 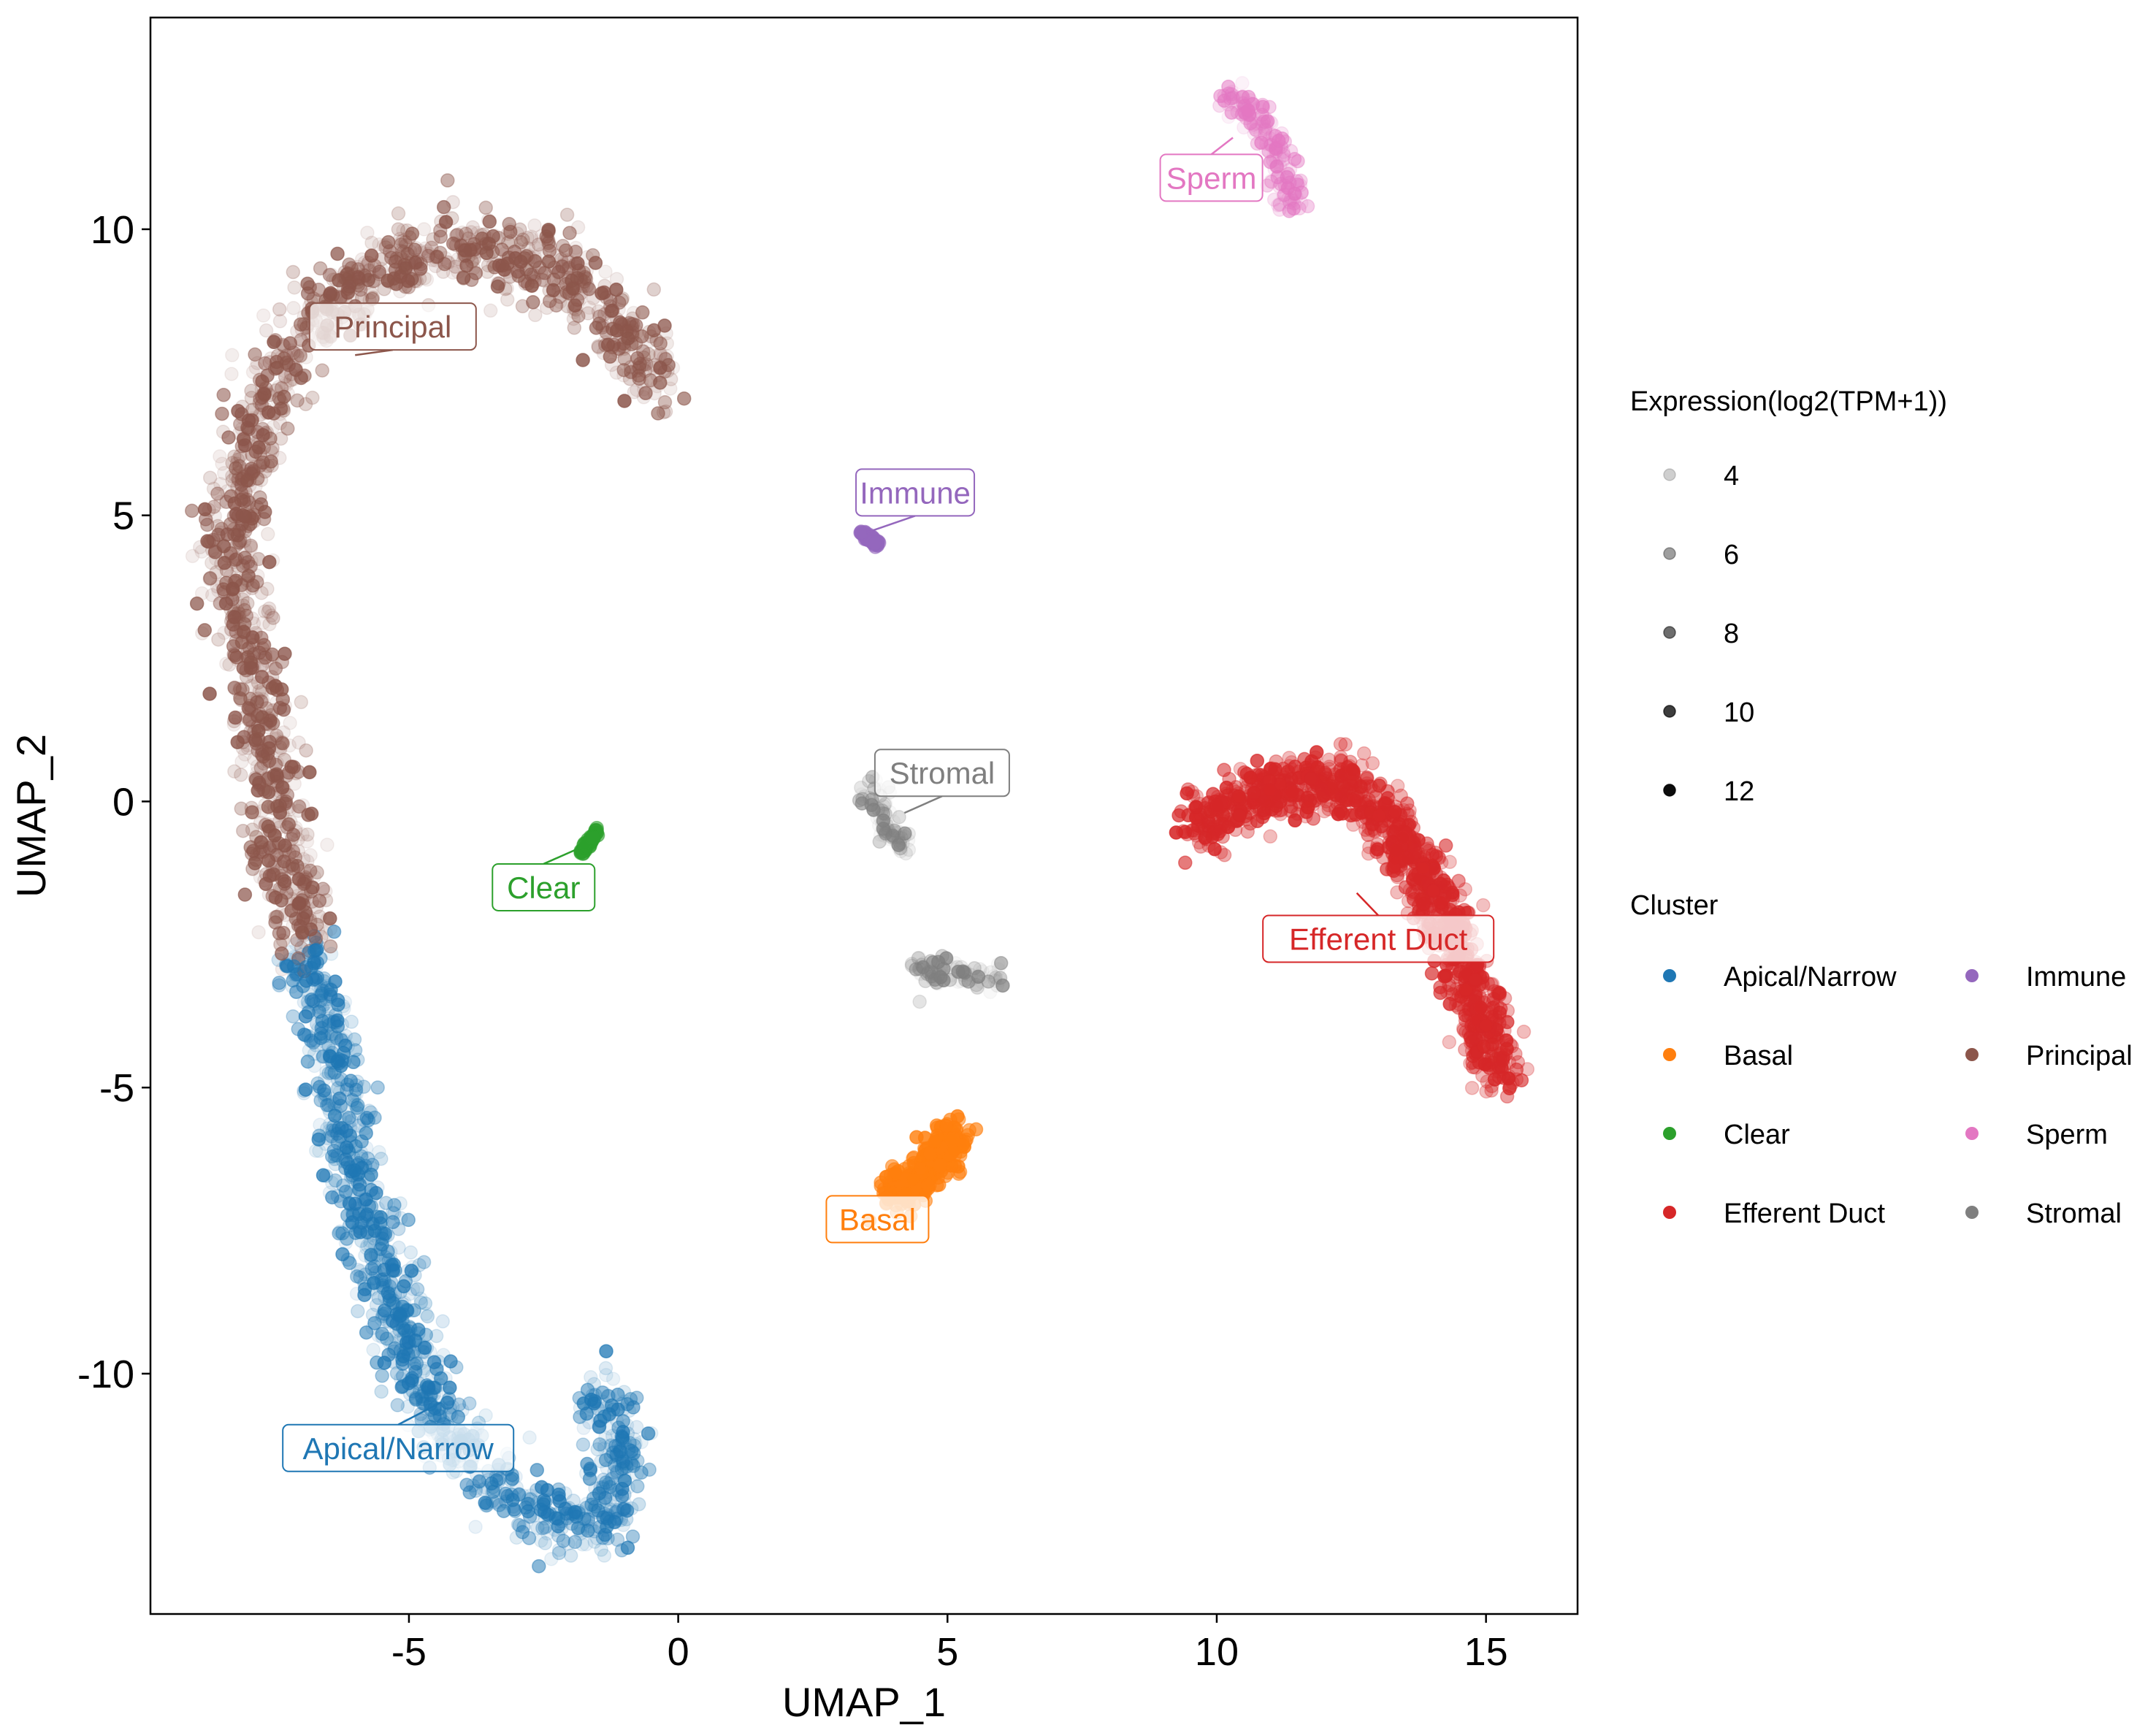 What do you see at coordinates (117, 1088) in the screenshot?
I see `y-tick-label: -5` at bounding box center [117, 1088].